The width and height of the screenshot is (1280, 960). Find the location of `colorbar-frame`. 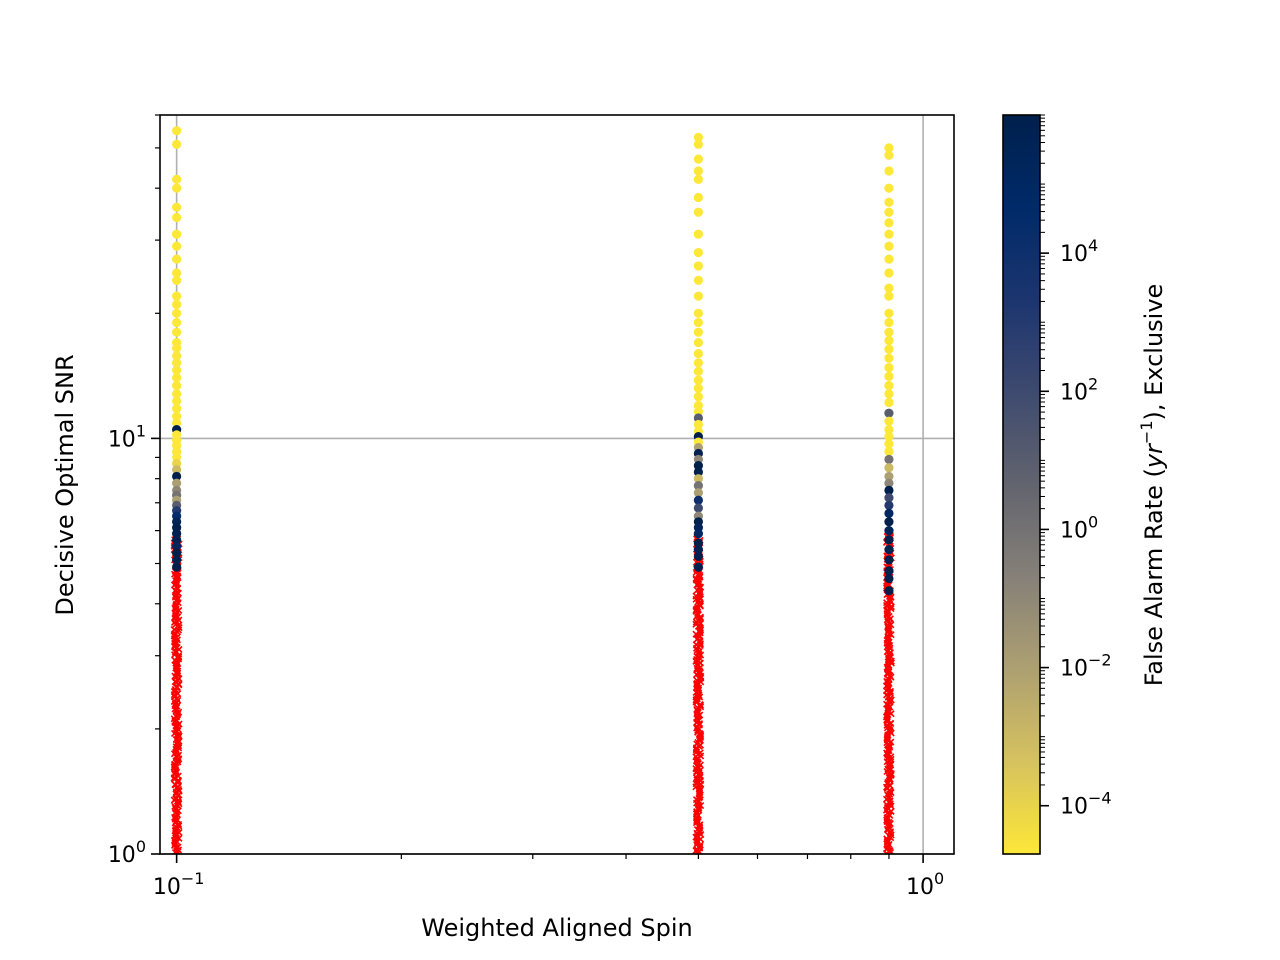

colorbar-frame is located at coordinates (1021, 484).